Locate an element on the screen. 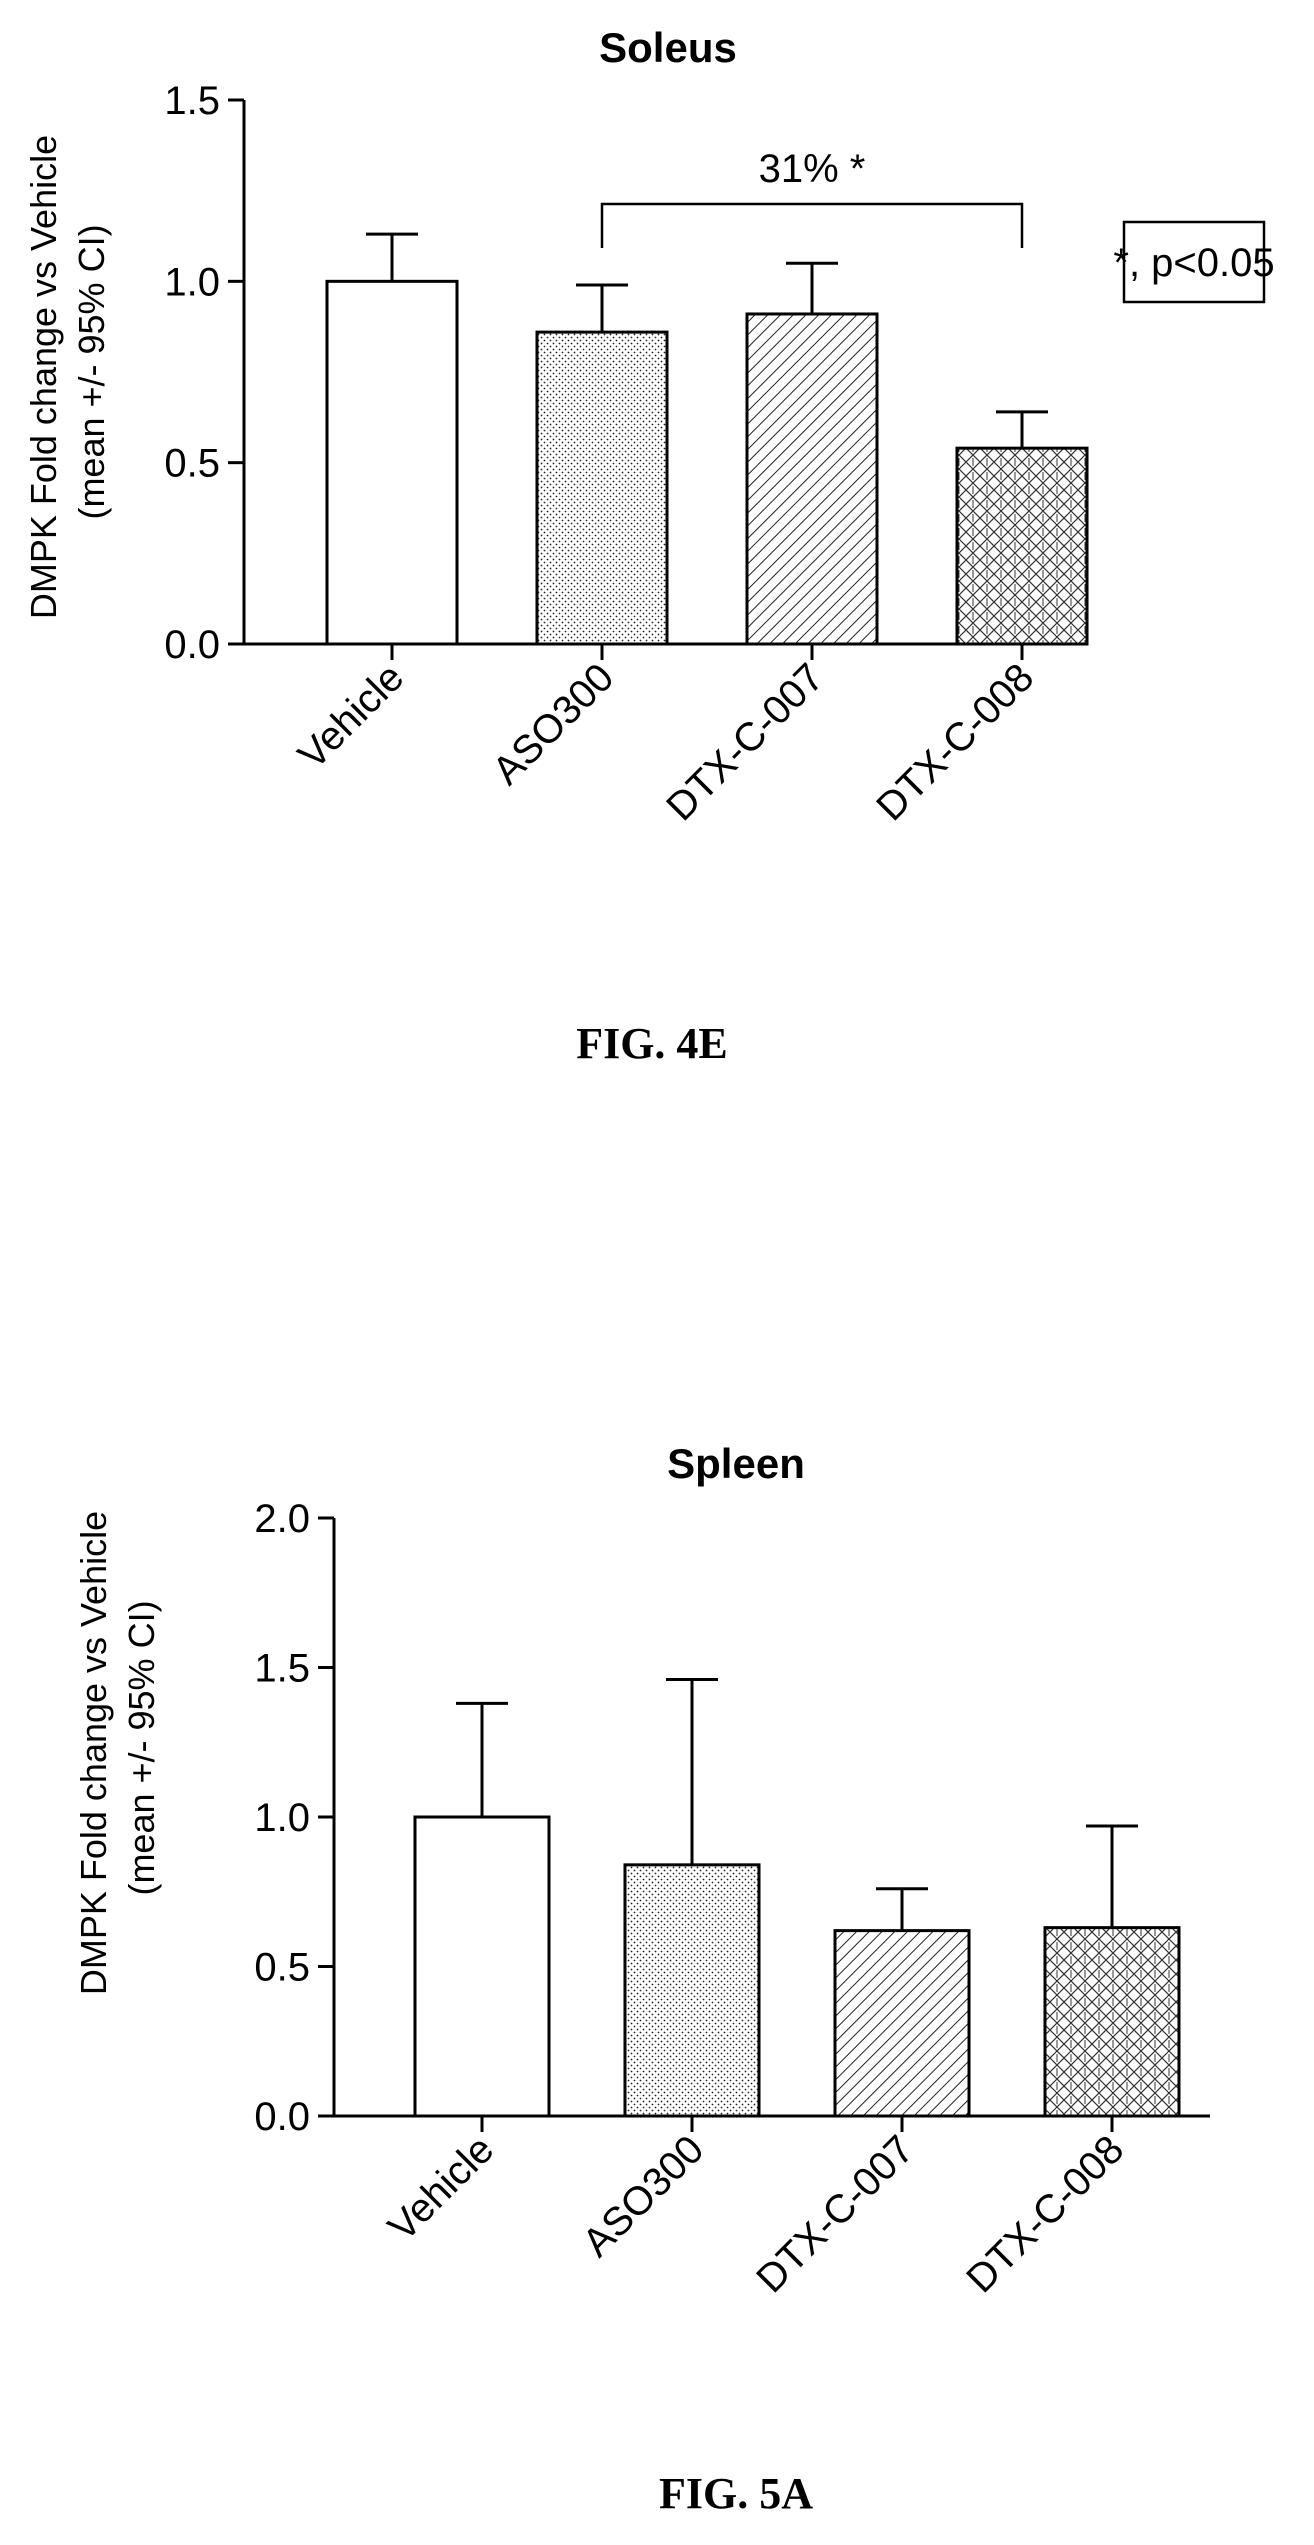  significance-label: 31% * is located at coordinates (812, 169).